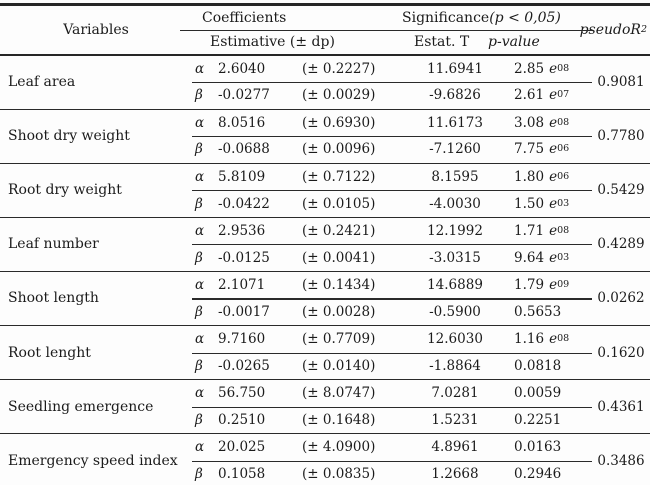 The height and width of the screenshot is (485, 650). I want to click on alpha-p-value: 1.80 e 06, so click(542, 176).